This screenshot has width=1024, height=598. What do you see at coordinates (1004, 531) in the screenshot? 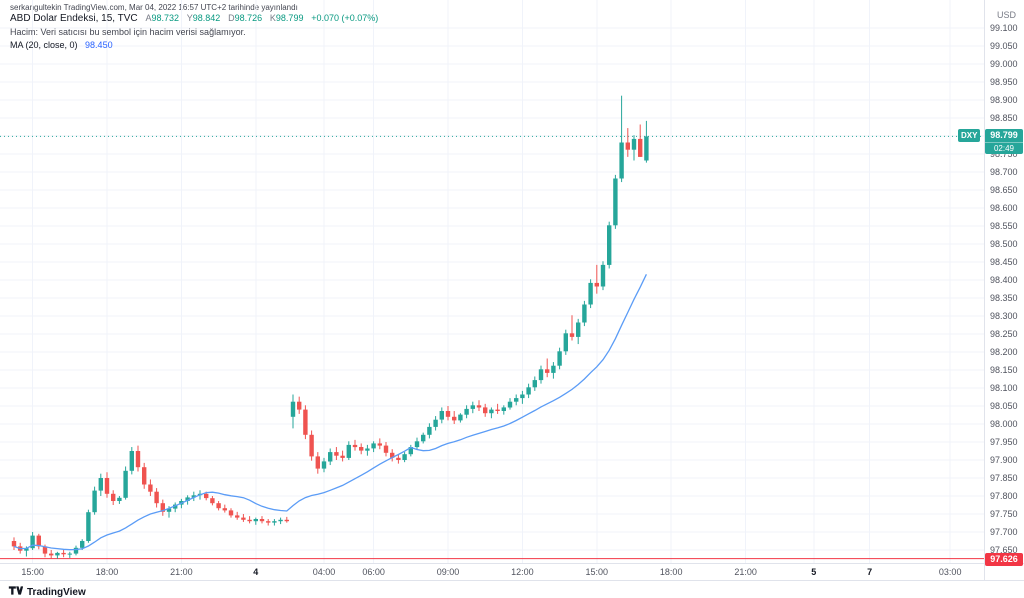
I see `price-axis-label: 97.700` at bounding box center [1004, 531].